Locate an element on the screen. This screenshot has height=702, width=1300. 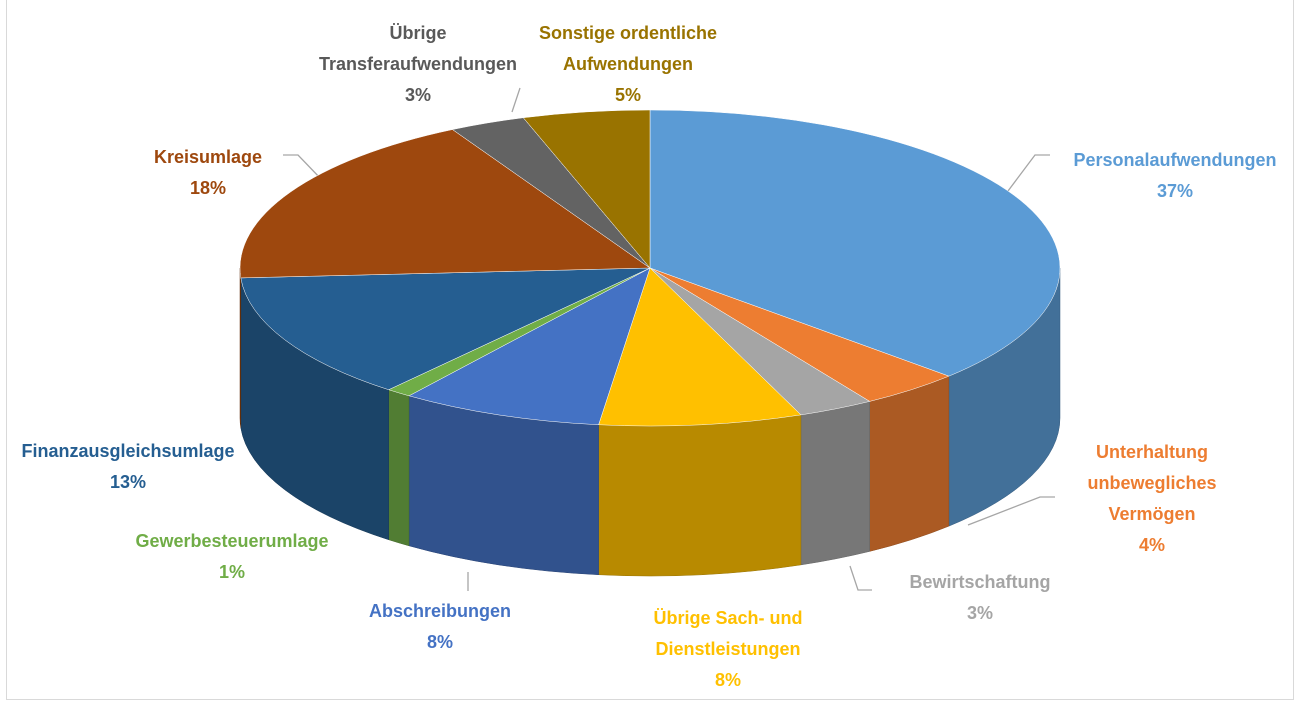
category-label: Übrige Sach- und Dienstleistungen is located at coordinates (728, 633).